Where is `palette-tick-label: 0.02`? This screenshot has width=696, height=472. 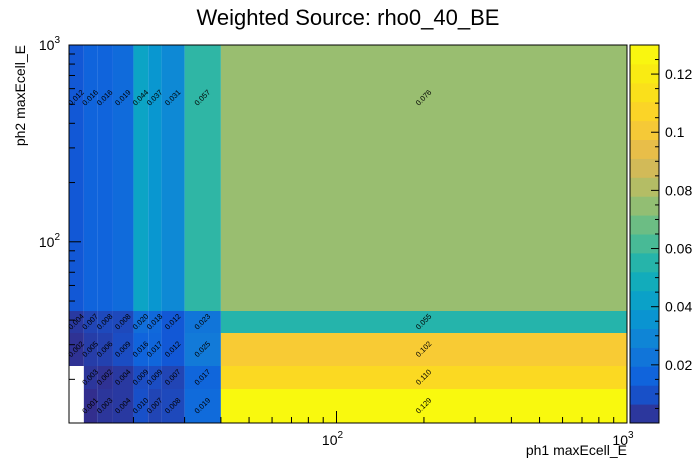 palette-tick-label: 0.02 is located at coordinates (678, 365).